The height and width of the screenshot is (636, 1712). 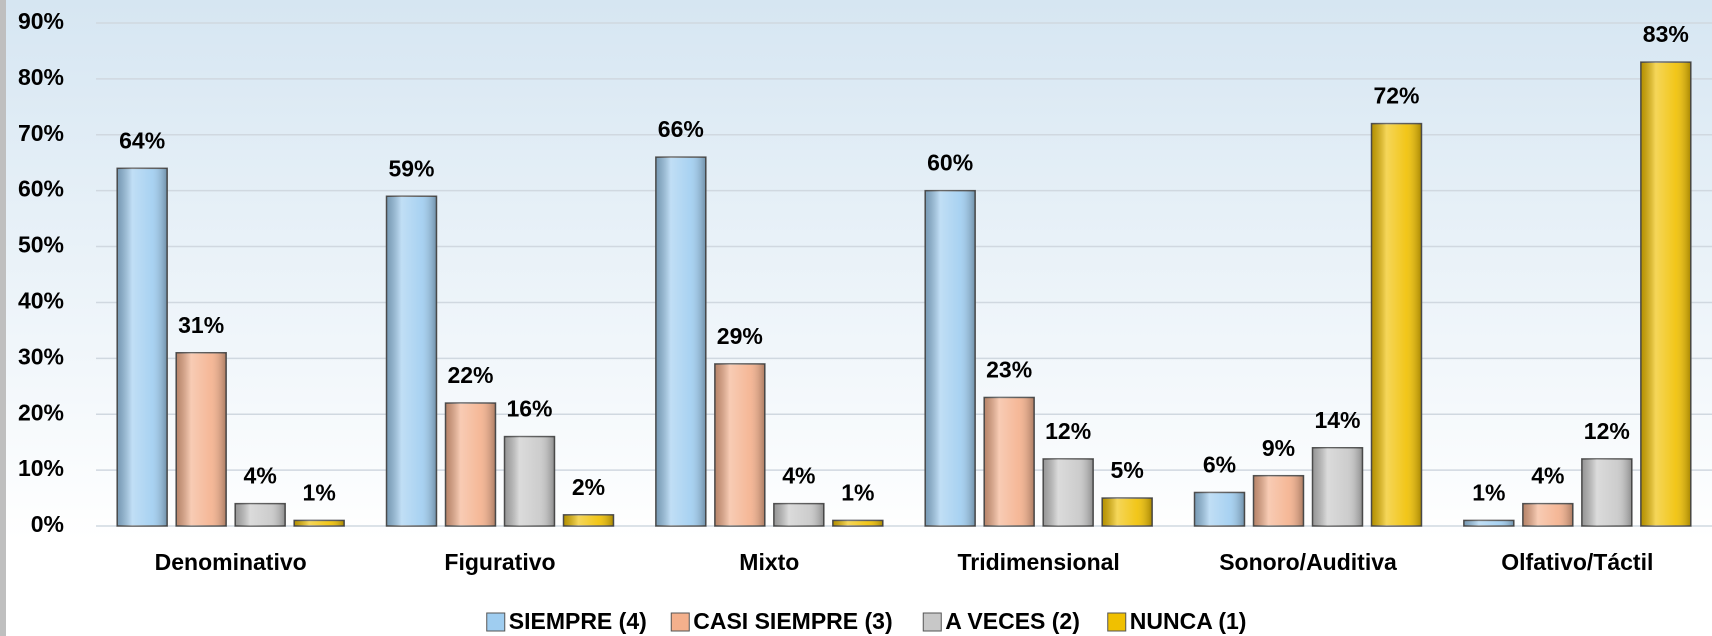 What do you see at coordinates (1577, 562) in the screenshot?
I see `x-tick-label: Olfativo/Táctil` at bounding box center [1577, 562].